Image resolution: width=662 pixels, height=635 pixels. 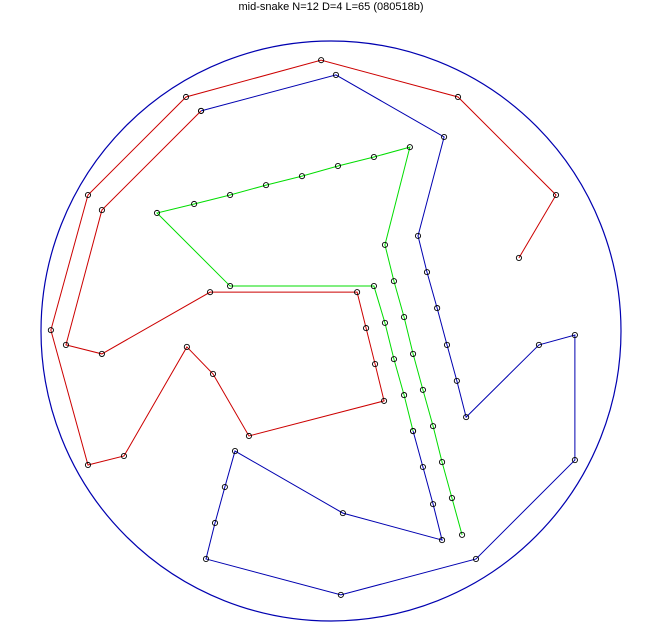 I want to click on chart-title: mid-snake N=12 D=4 L=65 (080518b), so click(x=331, y=7).